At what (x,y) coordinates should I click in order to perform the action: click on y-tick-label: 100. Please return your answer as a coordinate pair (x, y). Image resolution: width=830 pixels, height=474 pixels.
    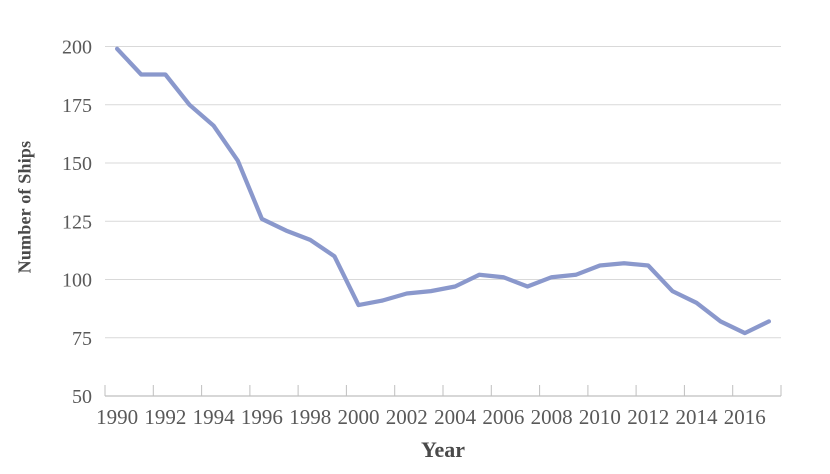
    Looking at the image, I should click on (77, 281).